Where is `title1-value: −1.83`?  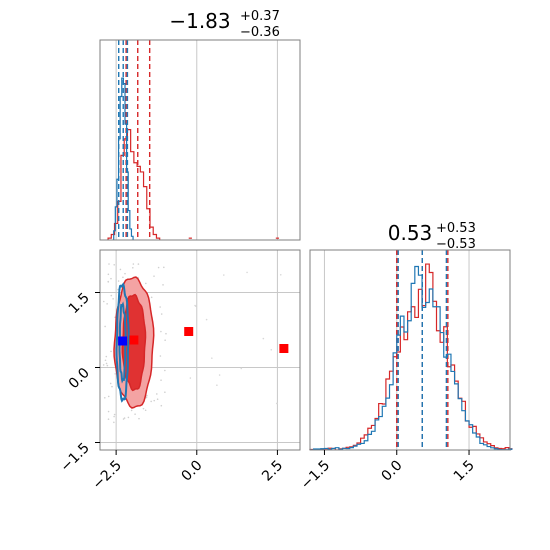 title1-value: −1.83 is located at coordinates (199, 21).